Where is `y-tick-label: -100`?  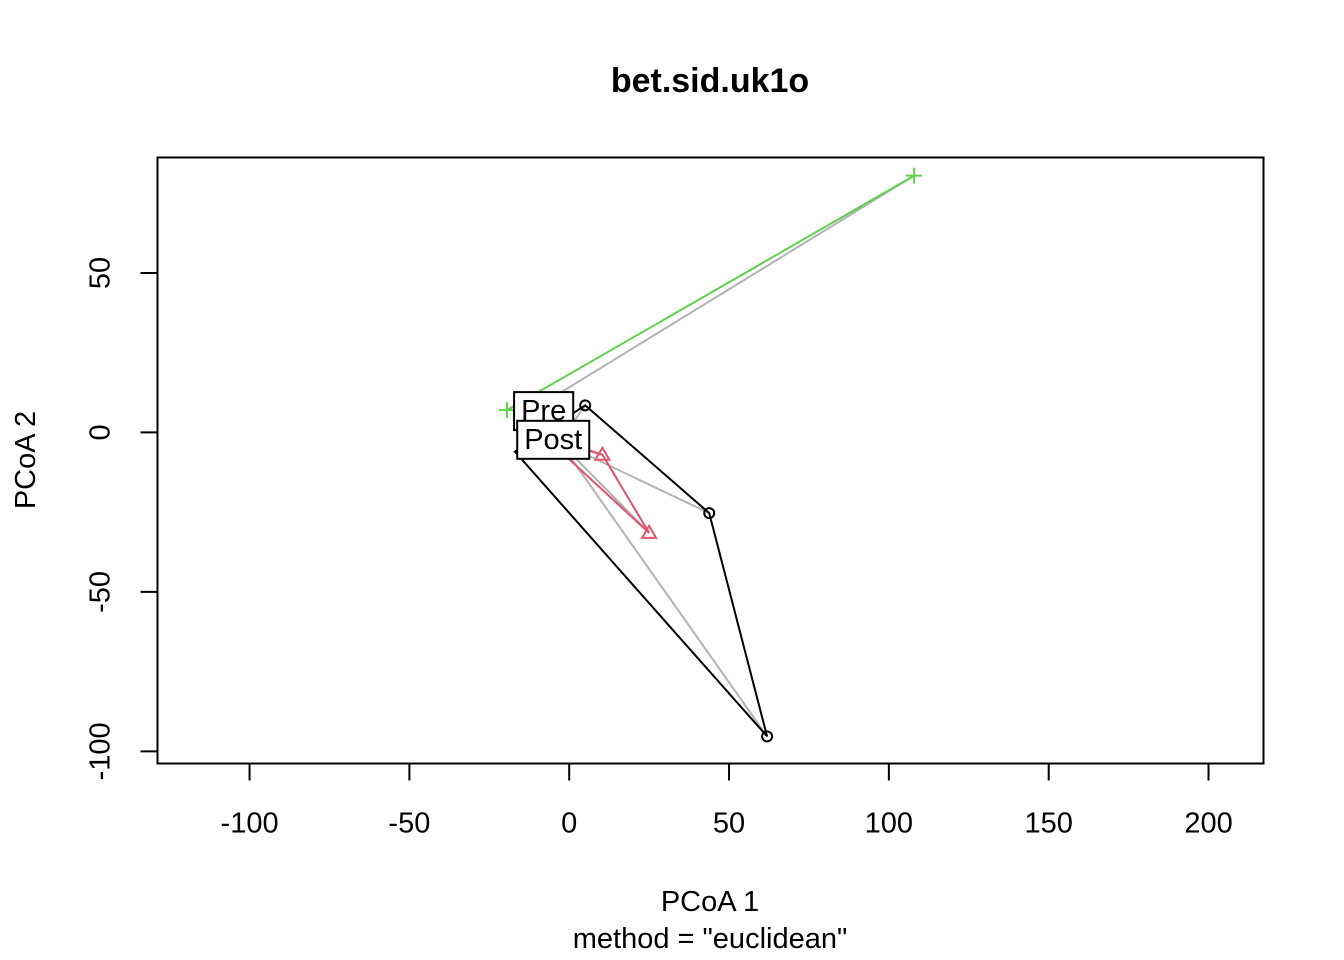
y-tick-label: -100 is located at coordinates (101, 751).